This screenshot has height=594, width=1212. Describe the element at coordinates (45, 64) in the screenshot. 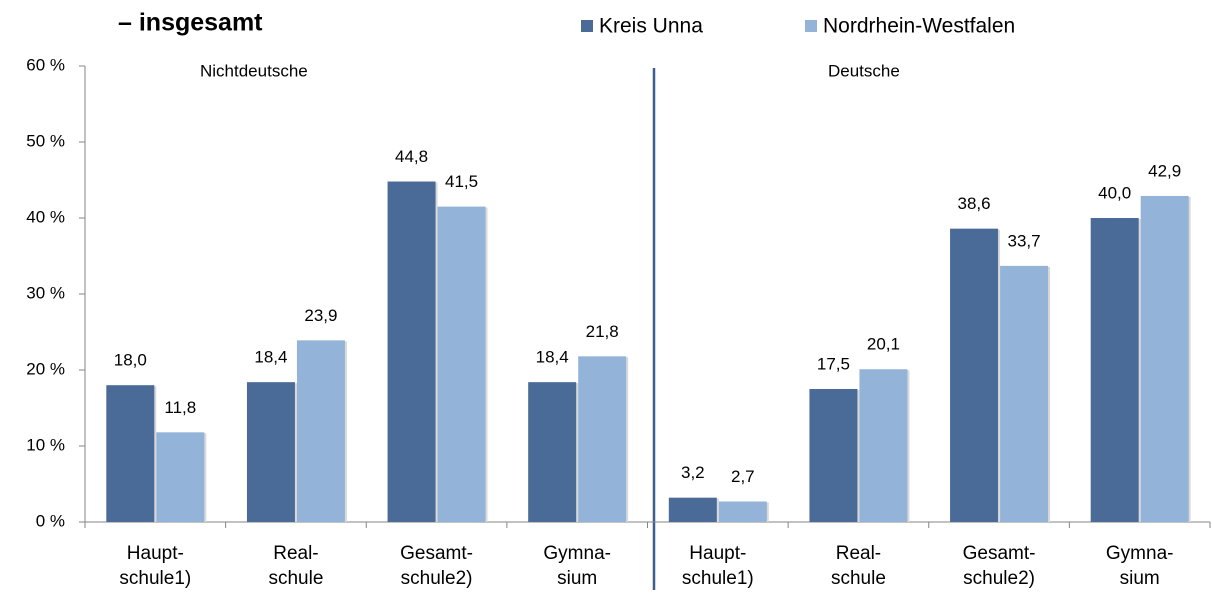

I see `y-tick-label: 60 %` at that location.